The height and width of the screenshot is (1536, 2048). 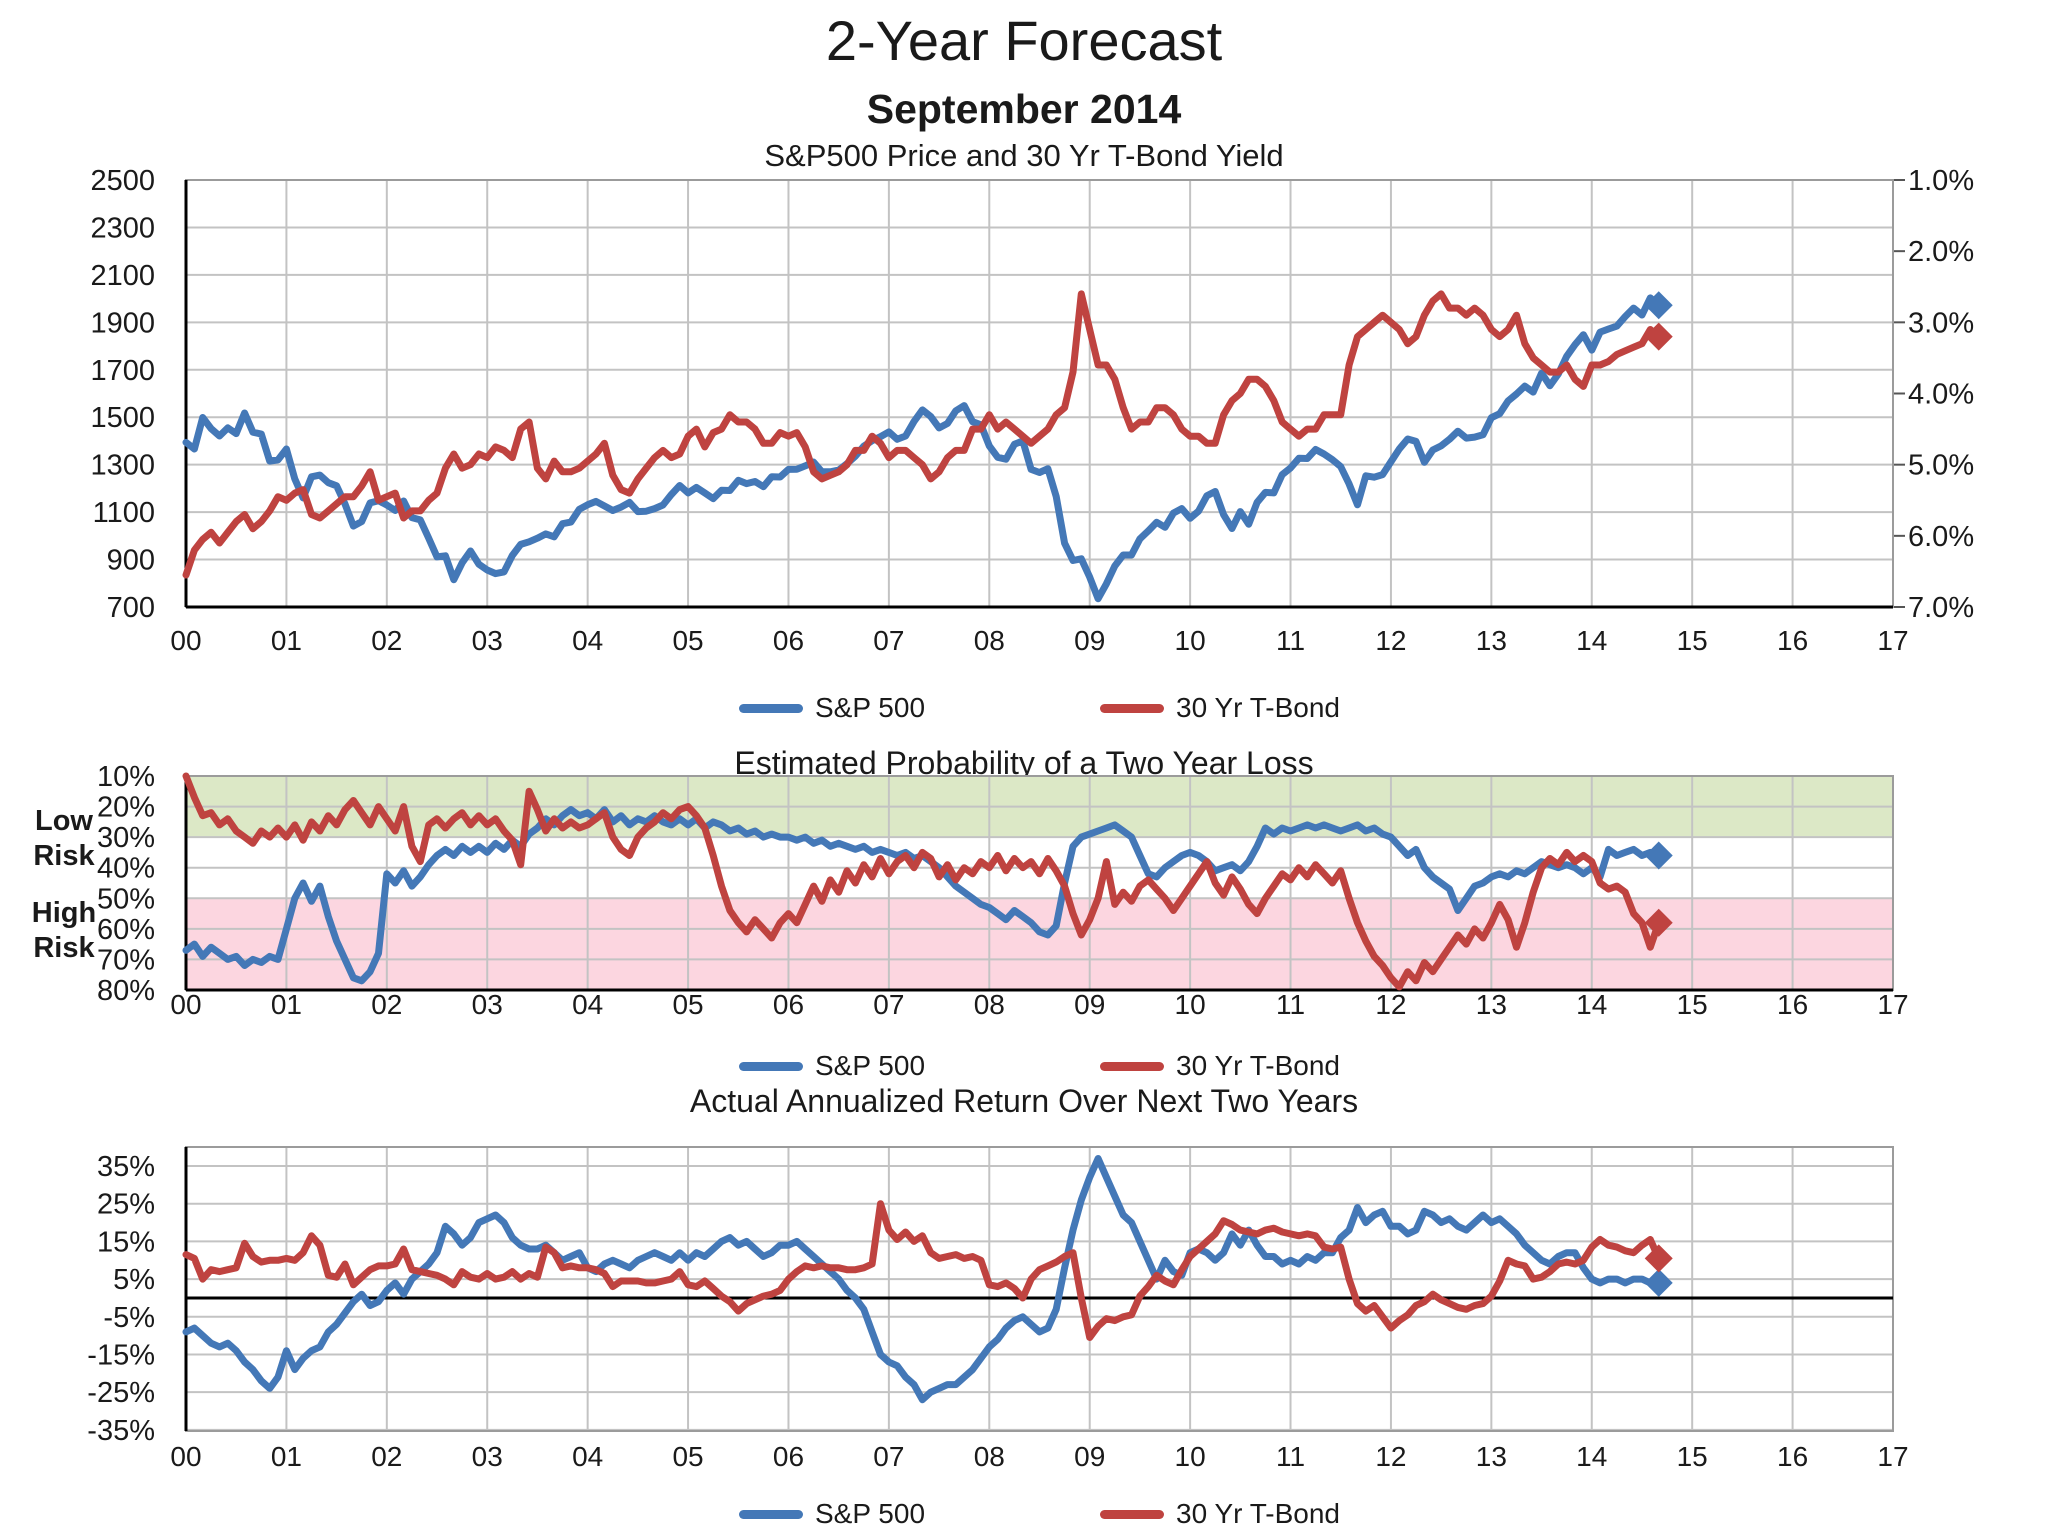 What do you see at coordinates (1941, 466) in the screenshot?
I see `svg-text: 5.0%` at bounding box center [1941, 466].